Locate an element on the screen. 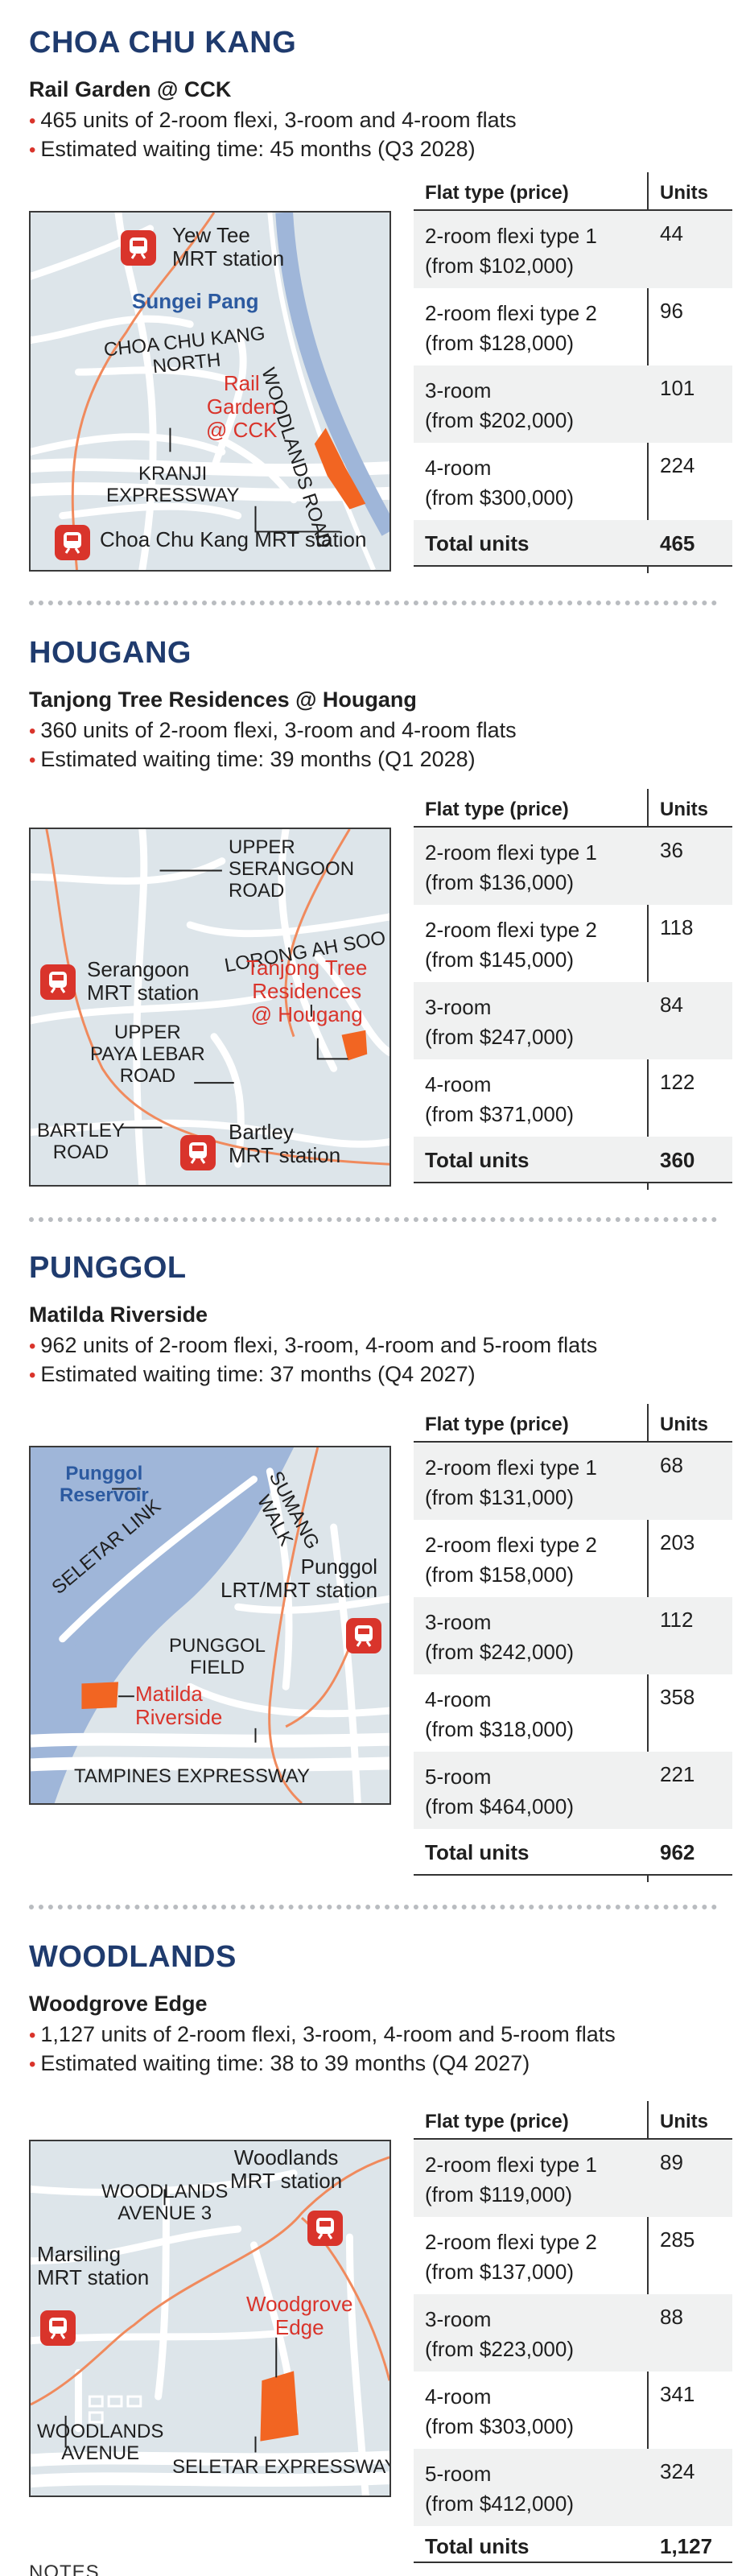 This screenshot has height=2576, width=746. table-row: 3-room (from $247,000) 84 is located at coordinates (573, 1020).